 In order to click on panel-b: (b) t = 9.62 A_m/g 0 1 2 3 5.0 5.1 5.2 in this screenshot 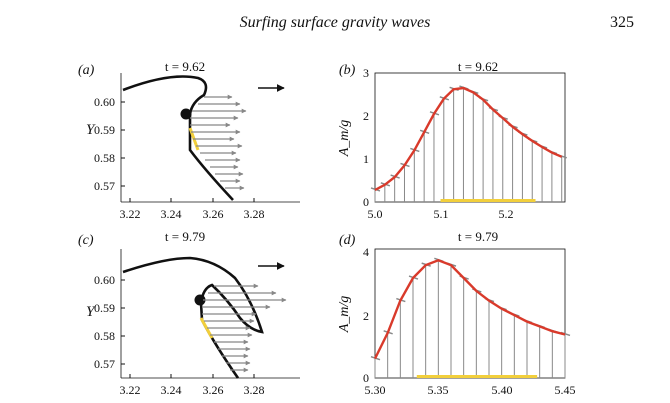, I will do `click(452, 140)`.